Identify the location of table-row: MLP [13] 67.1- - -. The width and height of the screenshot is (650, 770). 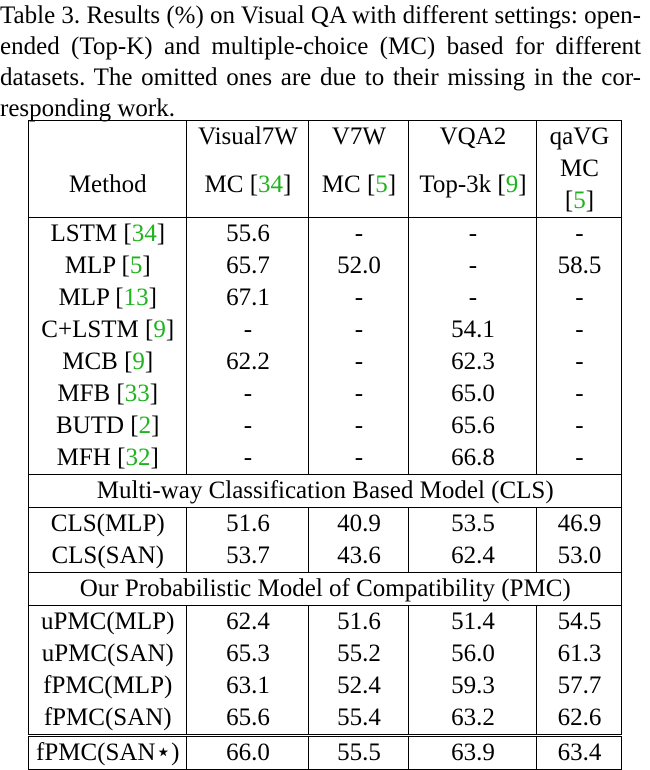
(325, 298).